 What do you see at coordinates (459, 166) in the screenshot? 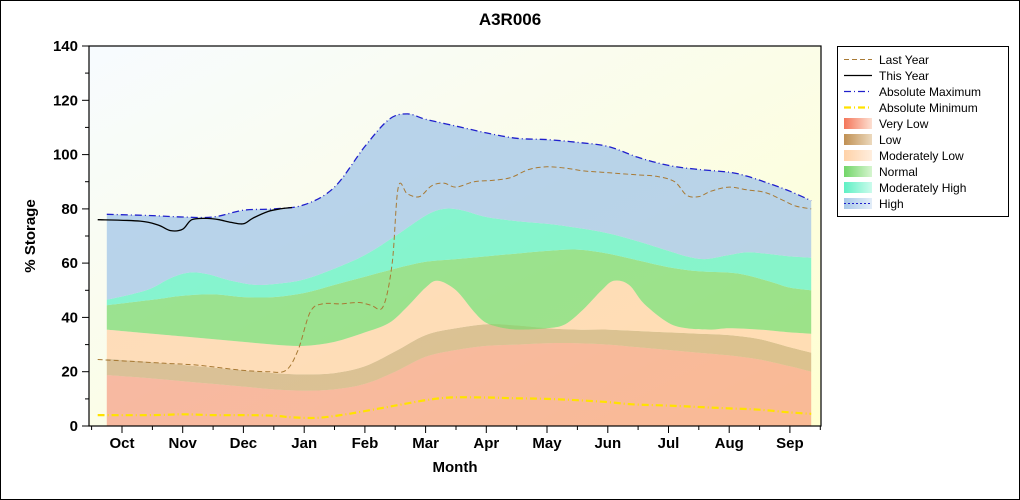
I see `series-abs_max` at bounding box center [459, 166].